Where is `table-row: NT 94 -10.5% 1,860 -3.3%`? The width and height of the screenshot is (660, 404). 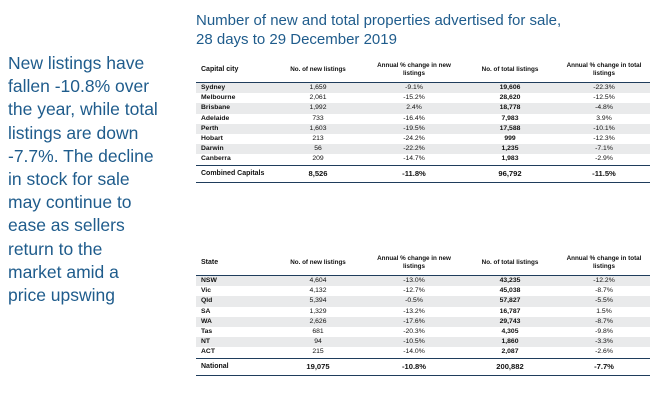 table-row: NT 94 -10.5% 1,860 -3.3% is located at coordinates (423, 342).